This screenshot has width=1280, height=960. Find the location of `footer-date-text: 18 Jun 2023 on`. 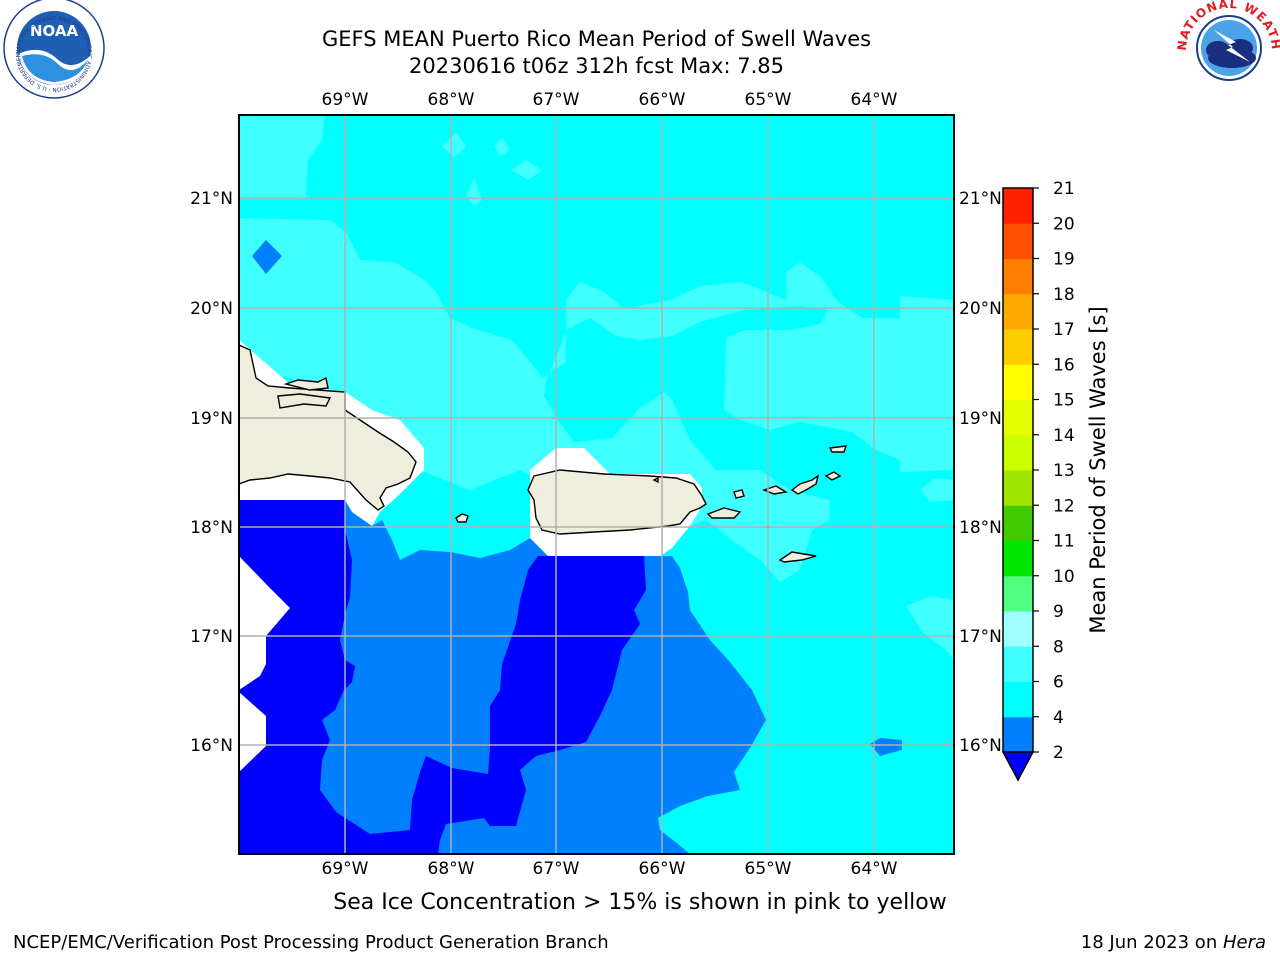

footer-date-text: 18 Jun 2023 on is located at coordinates (1151, 942).